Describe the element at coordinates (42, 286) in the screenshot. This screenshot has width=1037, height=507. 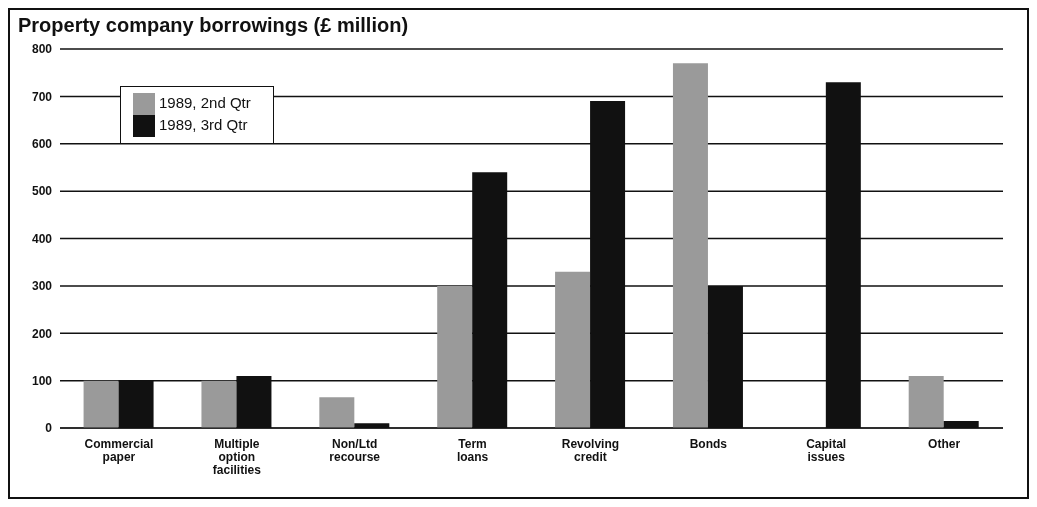
I see `y-tick-label: 300` at that location.